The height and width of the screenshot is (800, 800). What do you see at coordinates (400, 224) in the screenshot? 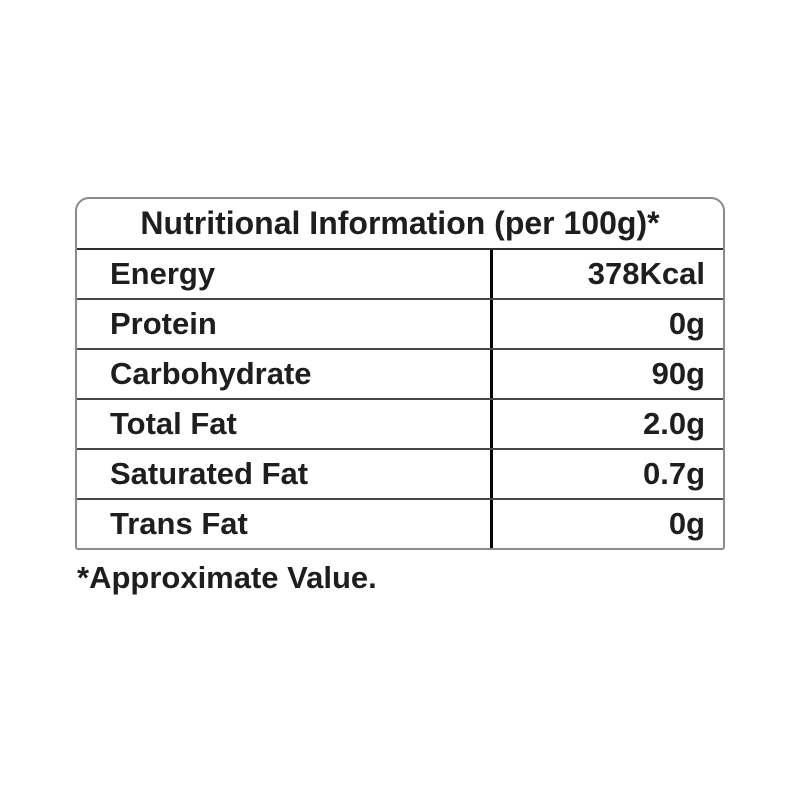
I see `table-title: Nutritional Information (per 100g)*` at bounding box center [400, 224].